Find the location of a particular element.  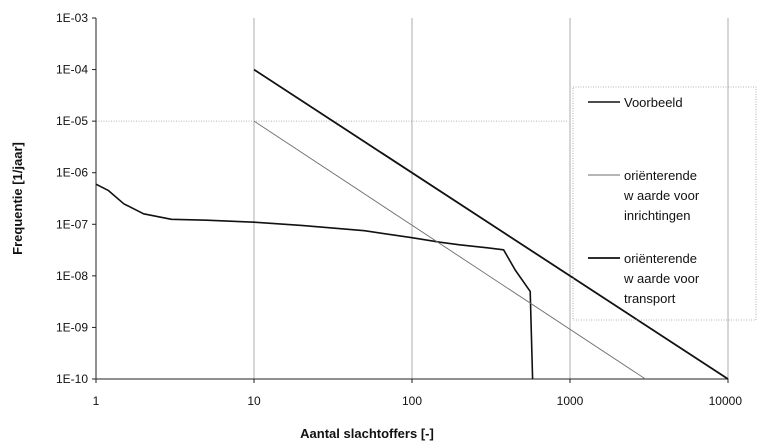

legend-box is located at coordinates (664, 203).